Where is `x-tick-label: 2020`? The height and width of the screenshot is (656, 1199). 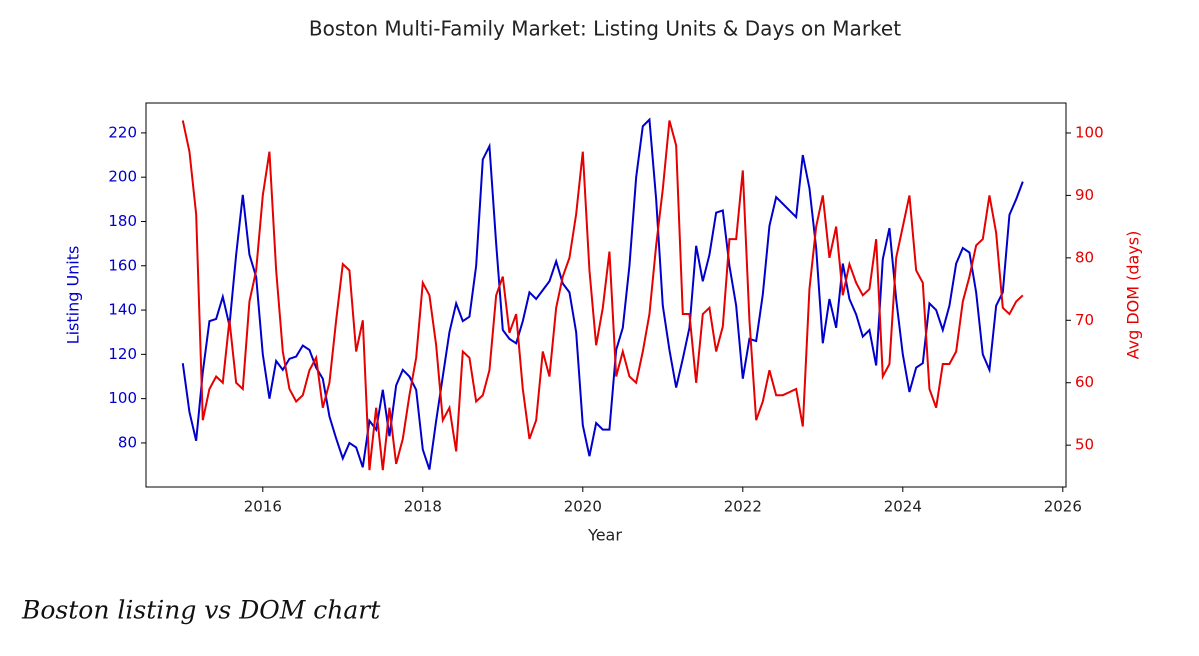
x-tick-label: 2020 is located at coordinates (583, 507).